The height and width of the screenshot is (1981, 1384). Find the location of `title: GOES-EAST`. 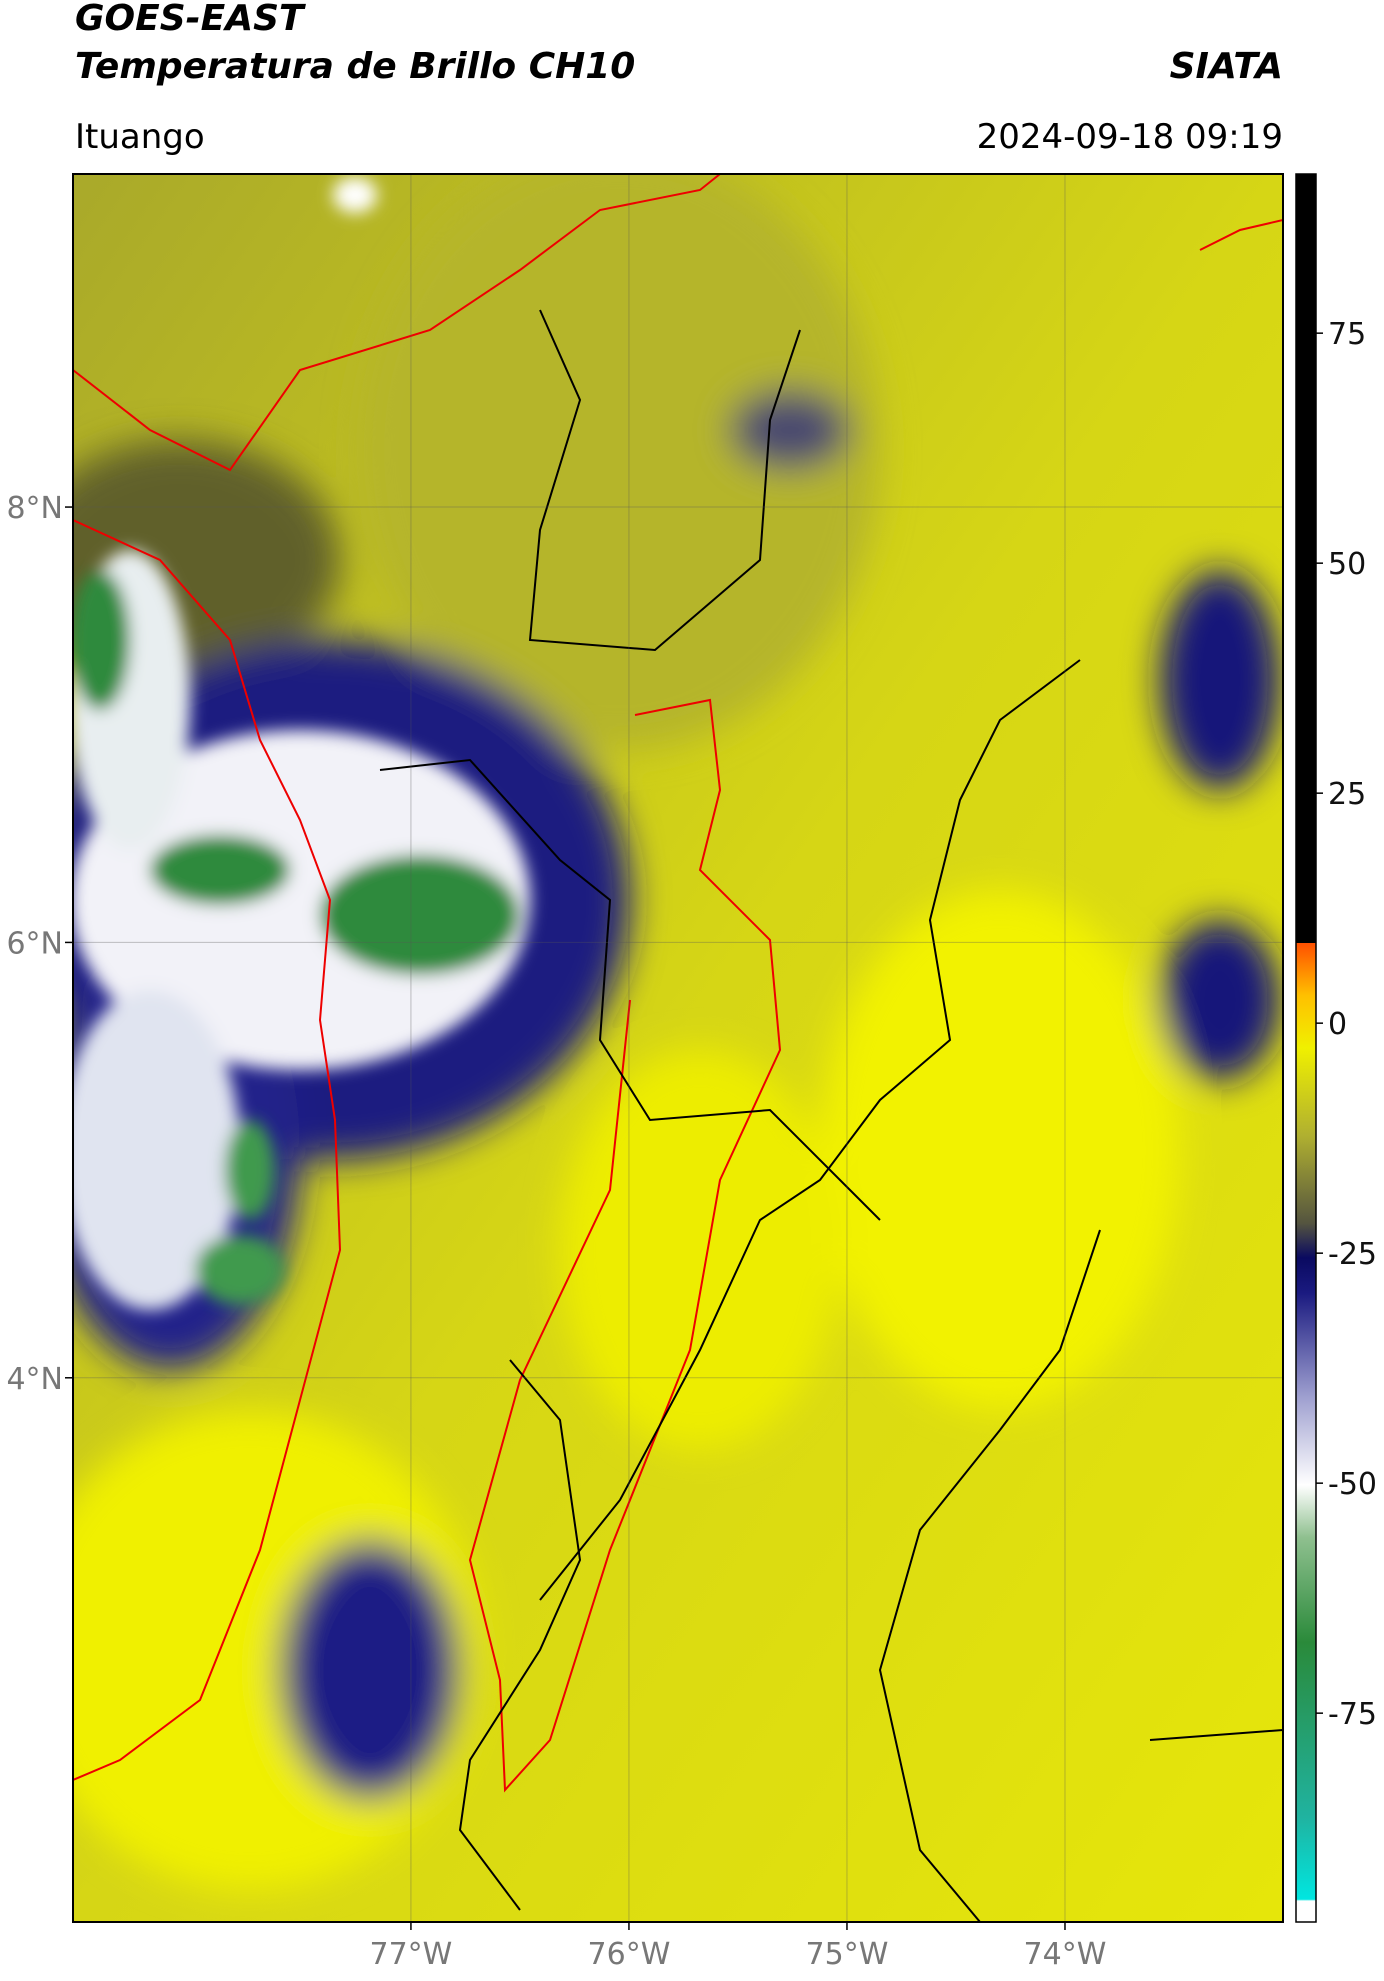

title: GOES-EAST is located at coordinates (190, 19).